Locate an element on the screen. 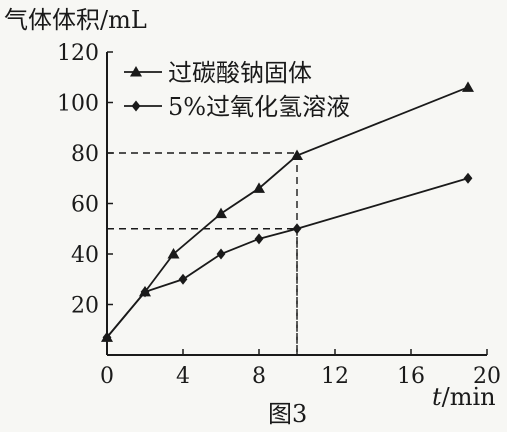  x-axis-title: t/min is located at coordinates (464, 397).